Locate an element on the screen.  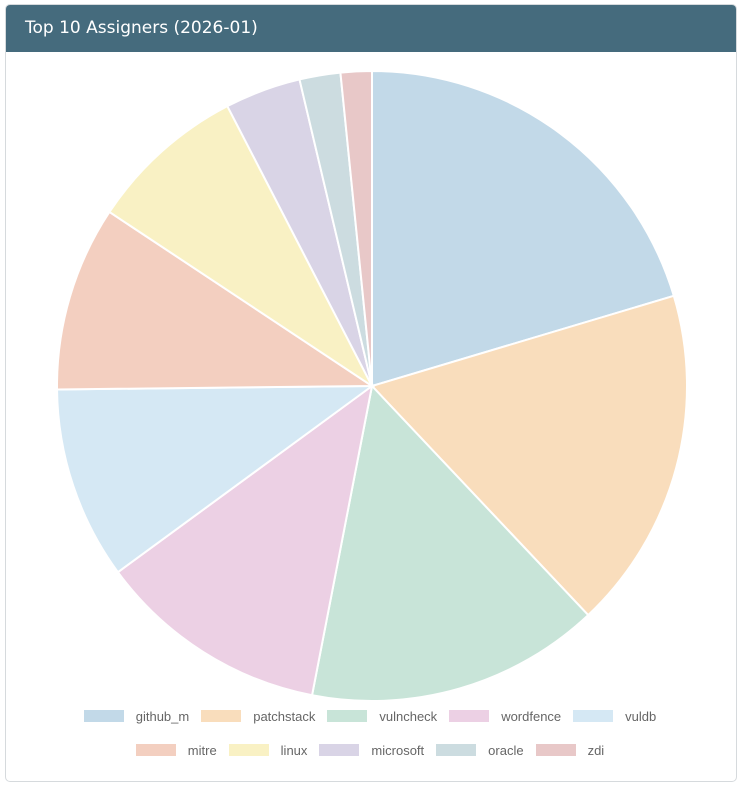
legend-item: vuldb is located at coordinates (614, 716).